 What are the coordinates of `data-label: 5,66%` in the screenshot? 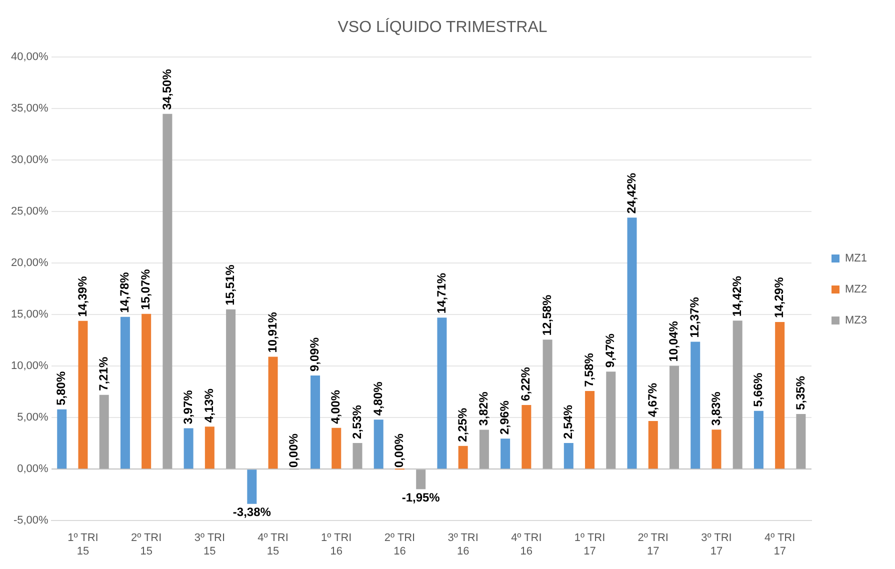 It's located at (758, 389).